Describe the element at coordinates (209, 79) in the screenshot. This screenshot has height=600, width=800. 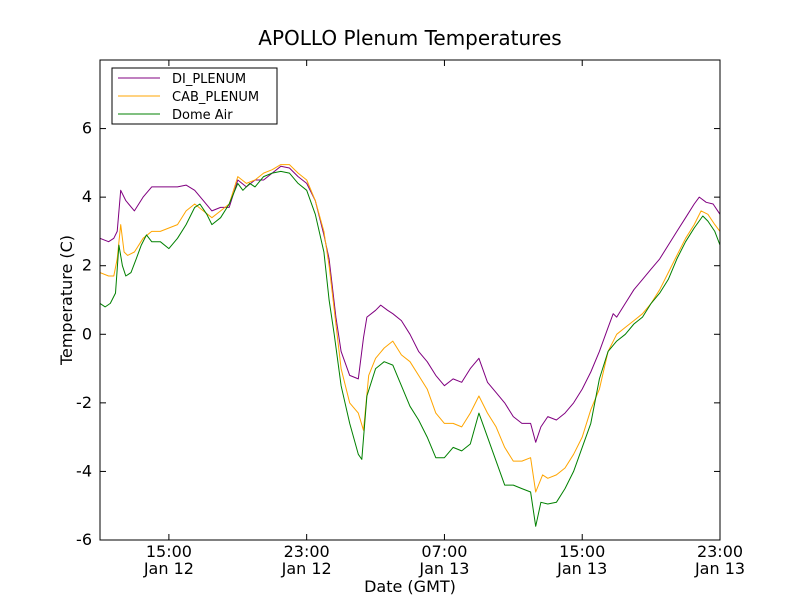
I see `legend-label-di-plenum: DI_PLENUM` at that location.